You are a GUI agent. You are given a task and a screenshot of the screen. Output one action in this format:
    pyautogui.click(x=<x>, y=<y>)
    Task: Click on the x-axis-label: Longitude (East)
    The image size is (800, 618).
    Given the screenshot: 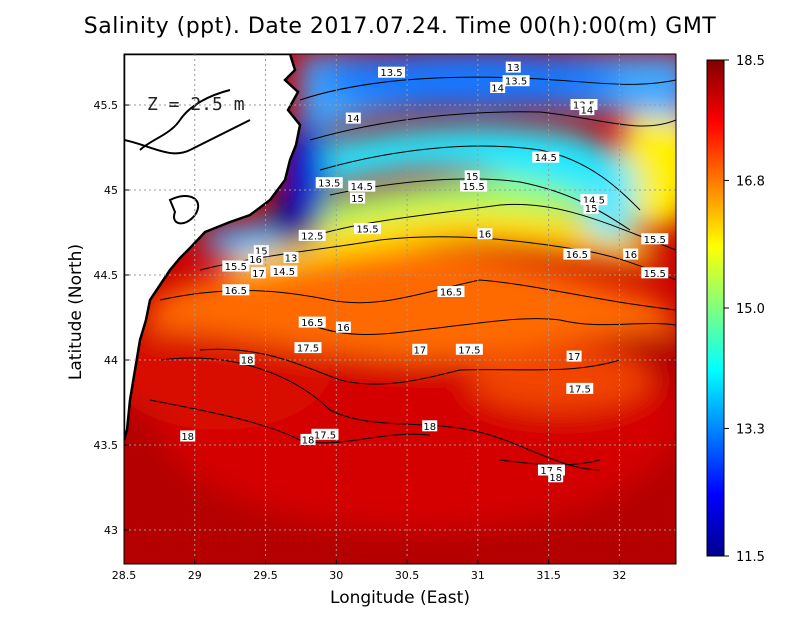 What is the action you would take?
    pyautogui.click(x=400, y=598)
    